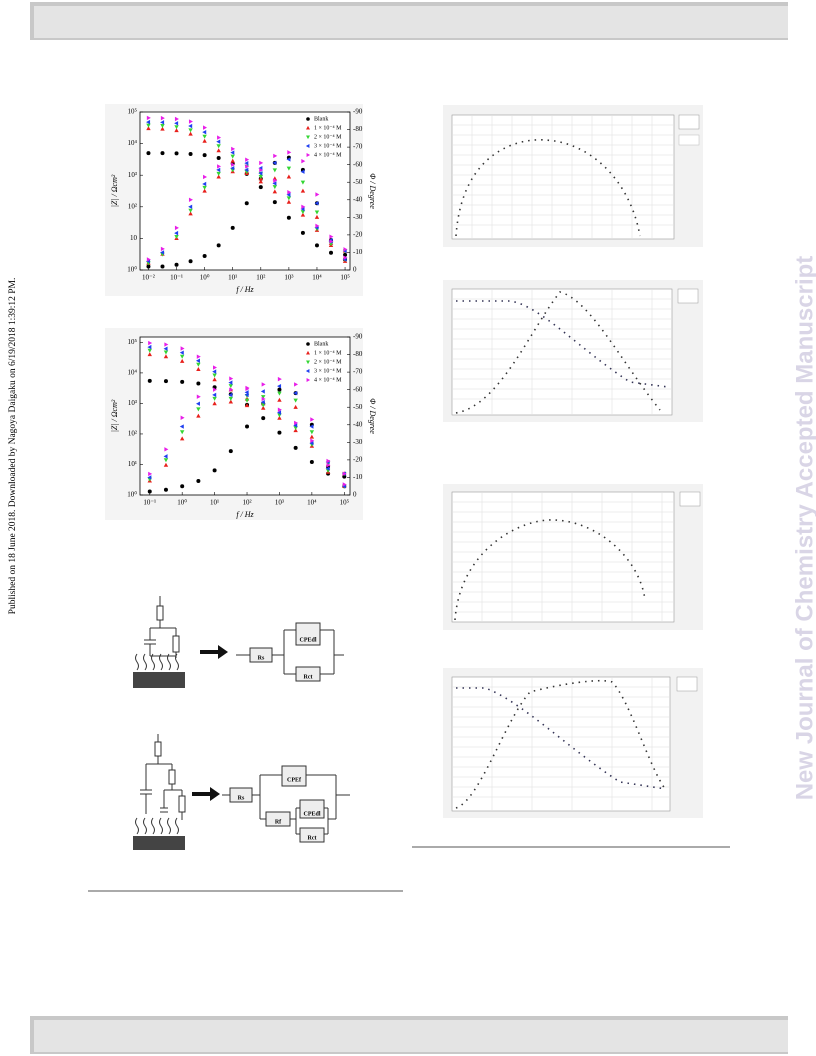 The width and height of the screenshot is (816, 1056). What do you see at coordinates (358, 164) in the screenshot?
I see `y2-tick-label: -60` at bounding box center [358, 164].